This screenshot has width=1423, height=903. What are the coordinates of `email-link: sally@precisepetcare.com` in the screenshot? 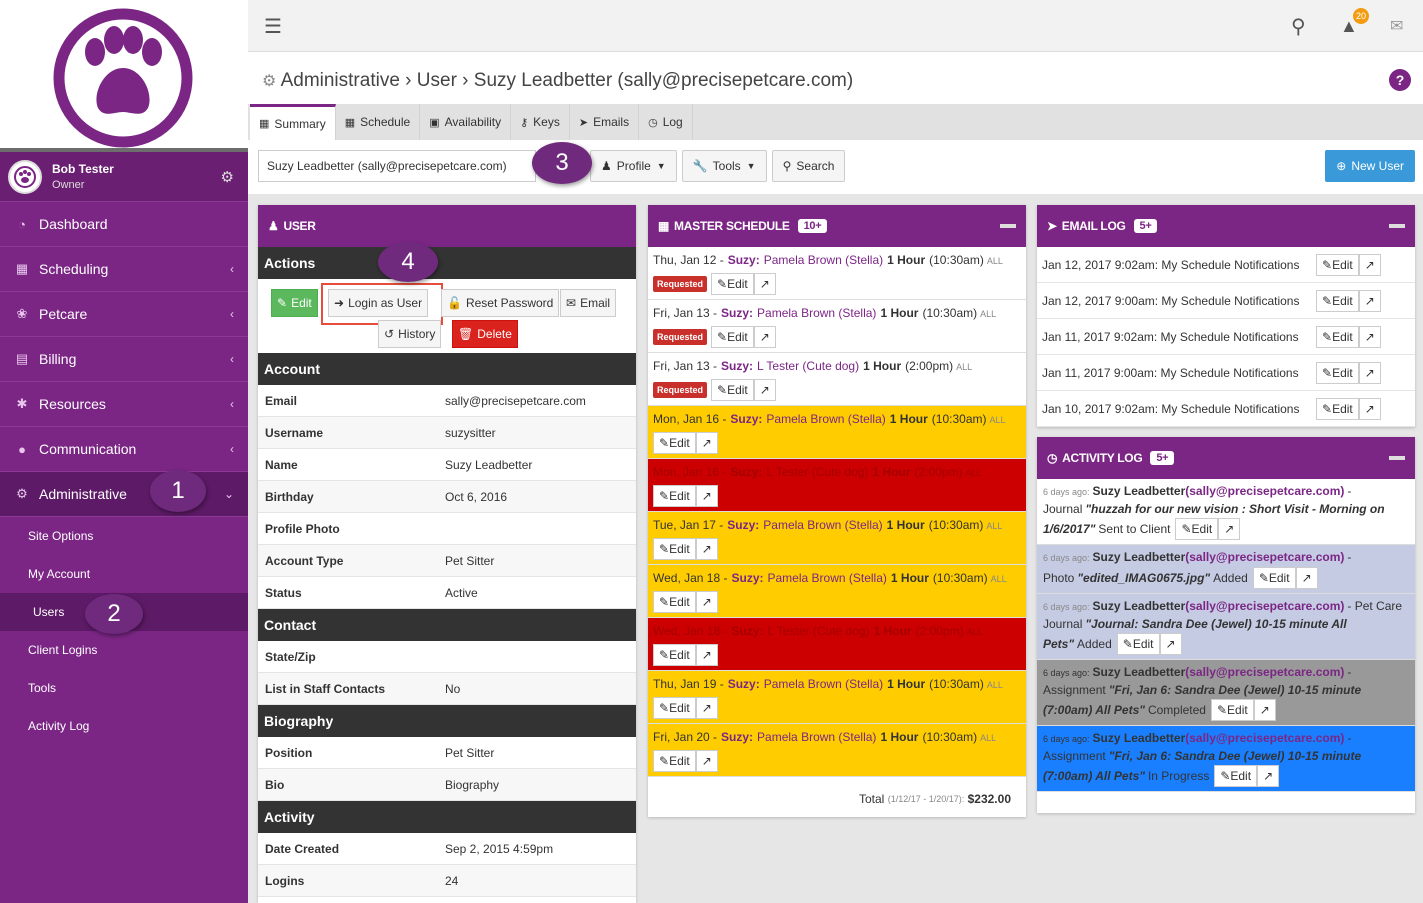 It's located at (515, 400).